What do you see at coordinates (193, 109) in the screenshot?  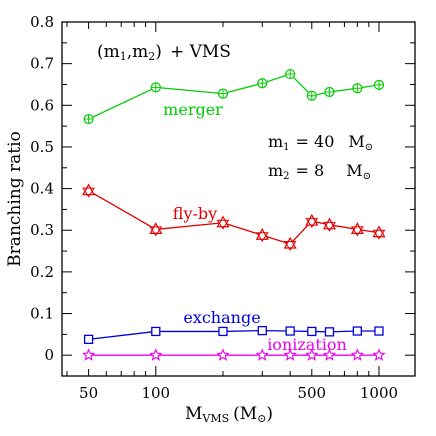 I see `series-label-merger: merger` at bounding box center [193, 109].